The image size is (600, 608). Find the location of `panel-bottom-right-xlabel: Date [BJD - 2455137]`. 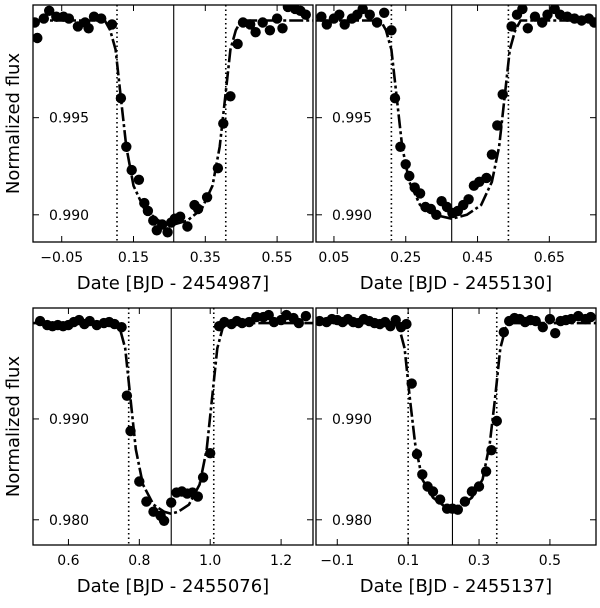

panel-bottom-right-xlabel: Date [BJD - 2455137] is located at coordinates (456, 586).